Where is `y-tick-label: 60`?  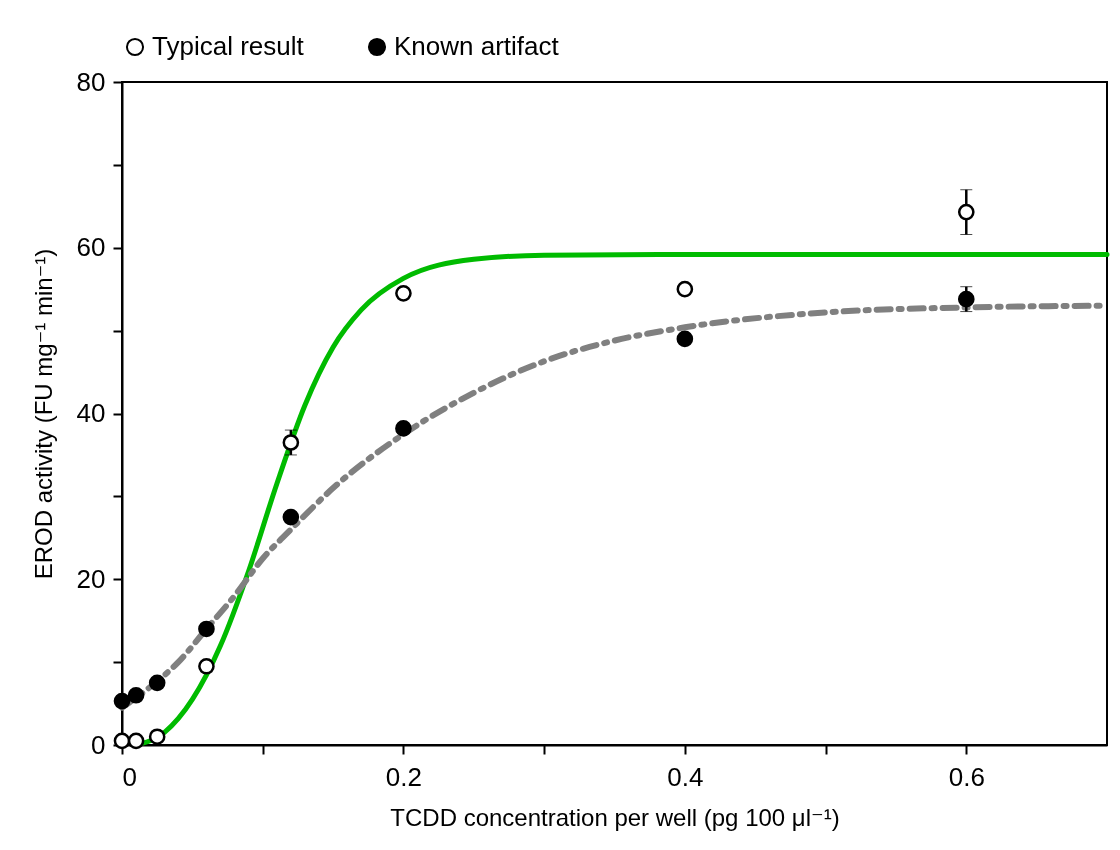
y-tick-label: 60 is located at coordinates (91, 247).